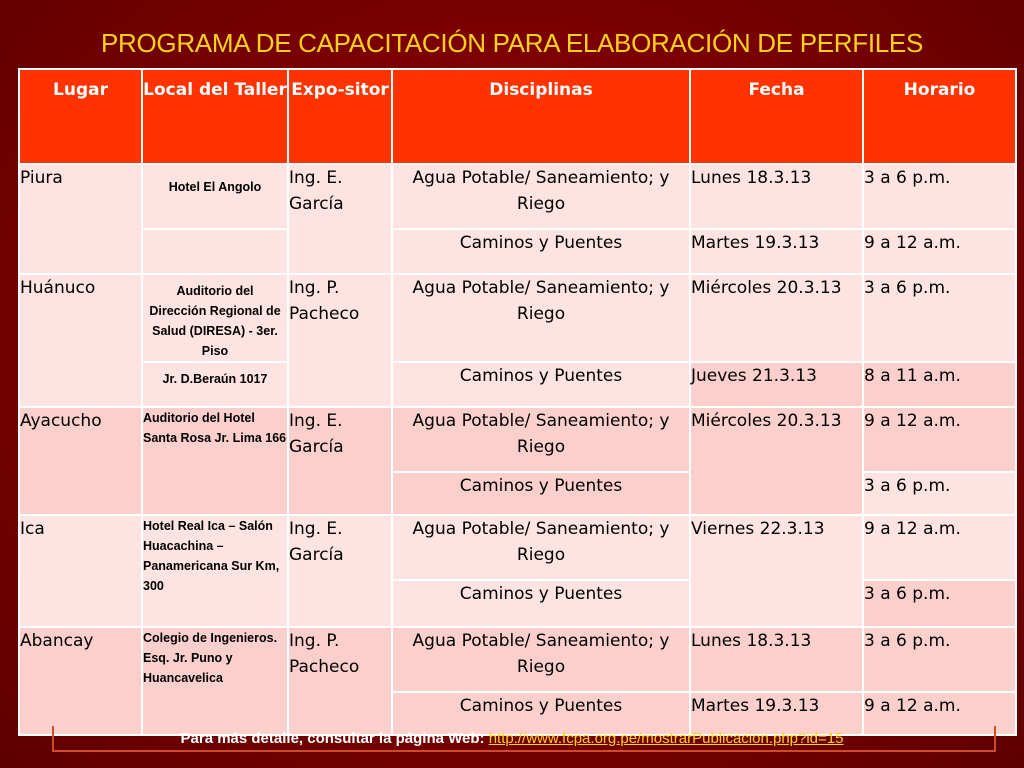  What do you see at coordinates (776, 384) in the screenshot?
I see `cell-fecha: Jueves 21.3.13` at bounding box center [776, 384].